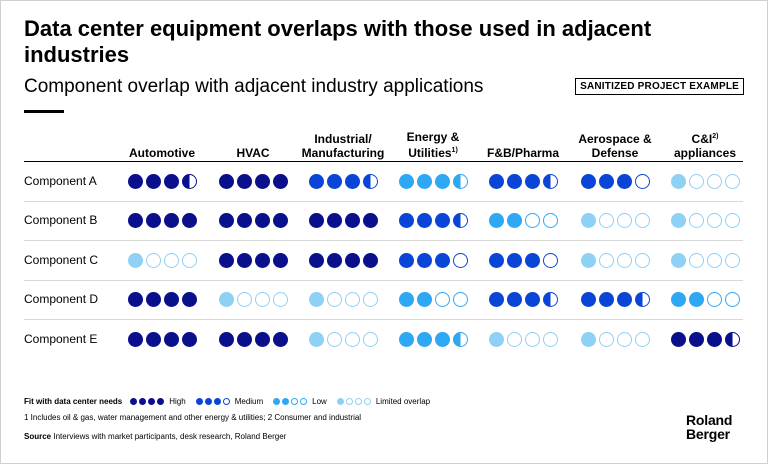  What do you see at coordinates (253, 144) in the screenshot?
I see `column-header: HVAC` at bounding box center [253, 144].